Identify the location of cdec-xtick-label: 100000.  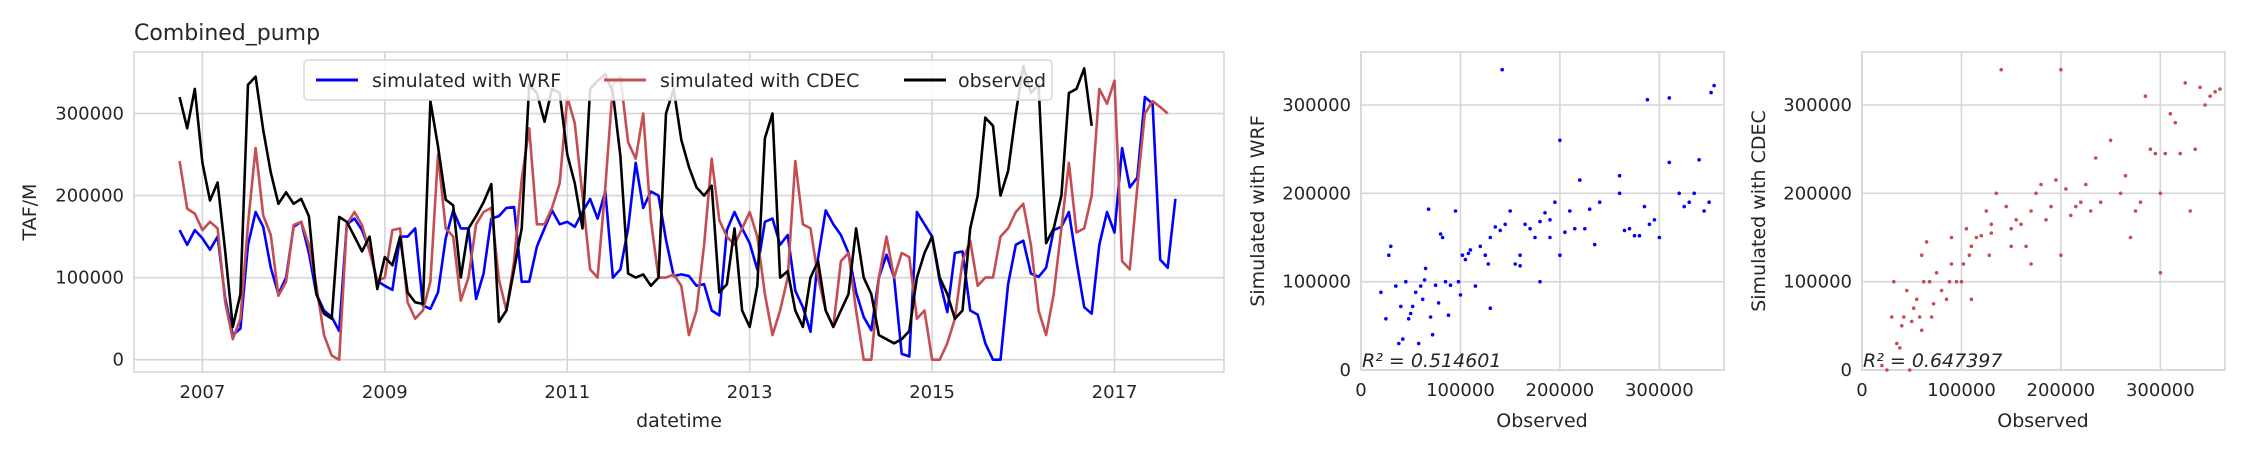
(1961, 390).